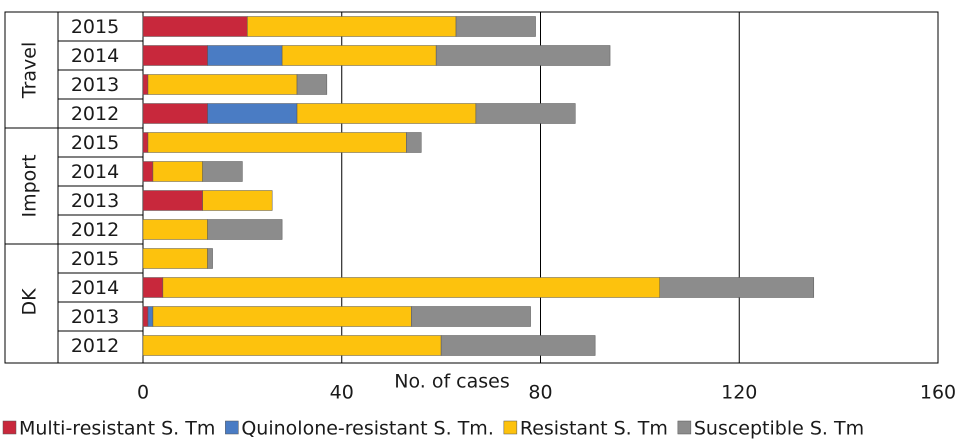 The width and height of the screenshot is (961, 441). I want to click on x-tick-label: 0, so click(143, 393).